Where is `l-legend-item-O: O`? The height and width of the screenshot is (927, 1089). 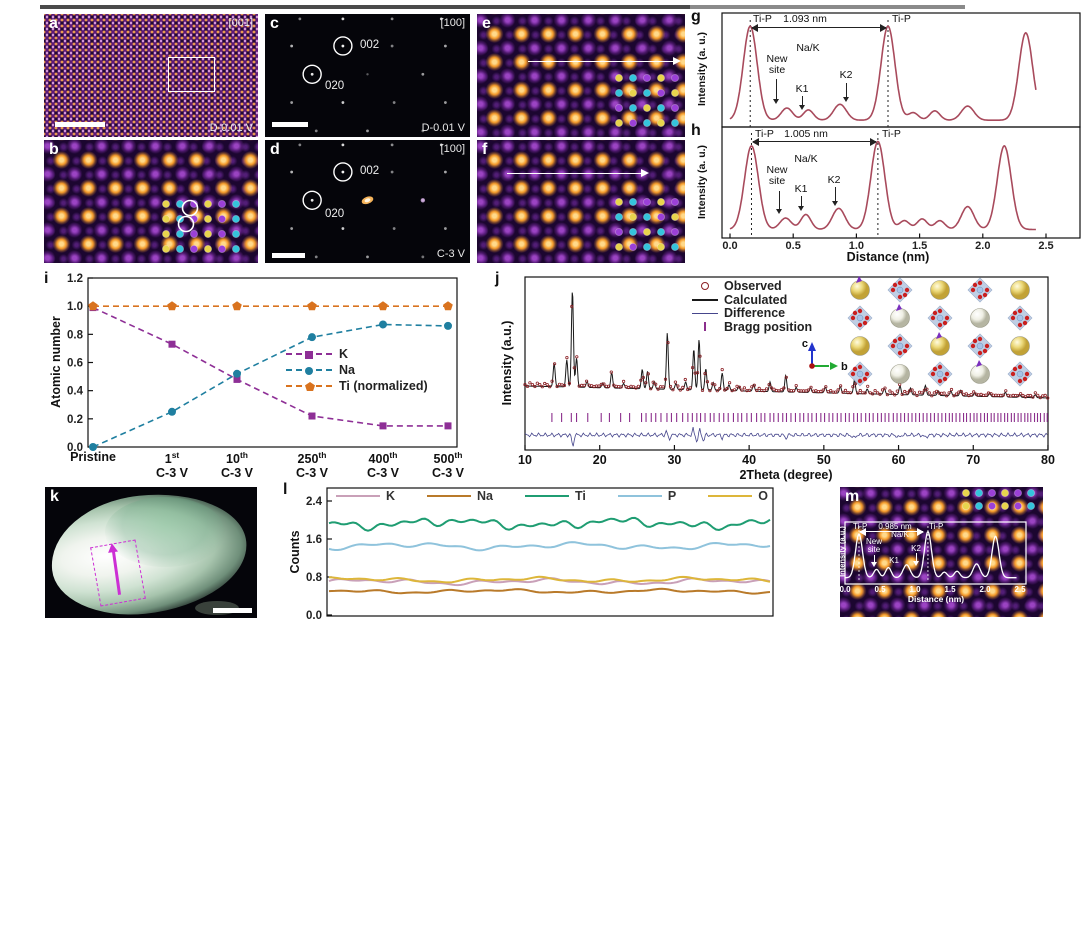 l-legend-item-O: O is located at coordinates (738, 496).